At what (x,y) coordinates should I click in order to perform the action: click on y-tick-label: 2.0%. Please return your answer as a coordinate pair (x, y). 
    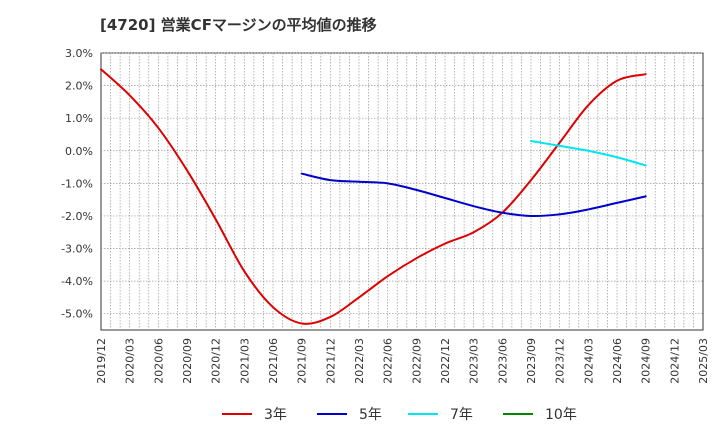
    Looking at the image, I should click on (79, 86).